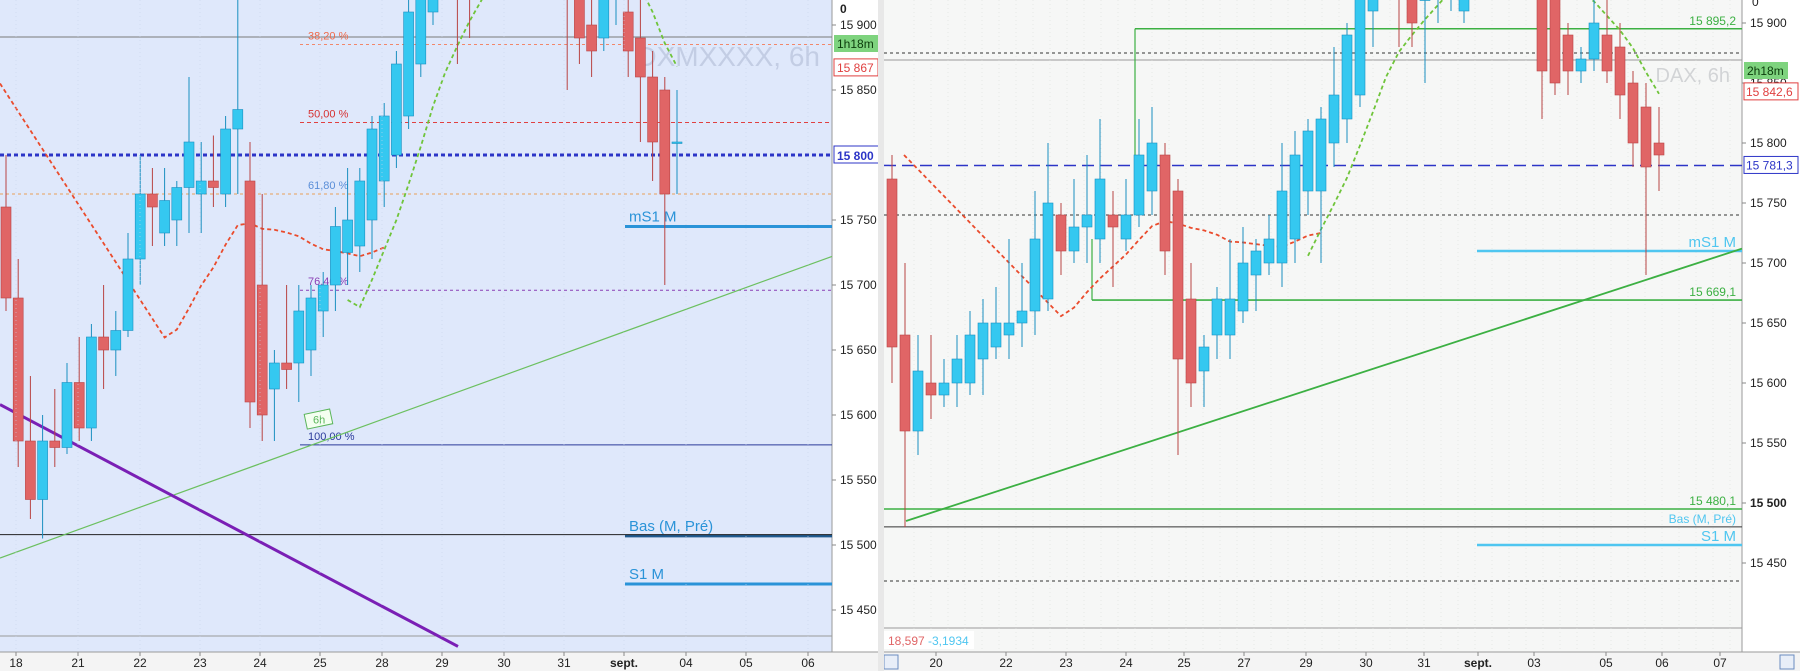  What do you see at coordinates (229, 525) in the screenshot?
I see `purple-trendline` at bounding box center [229, 525].